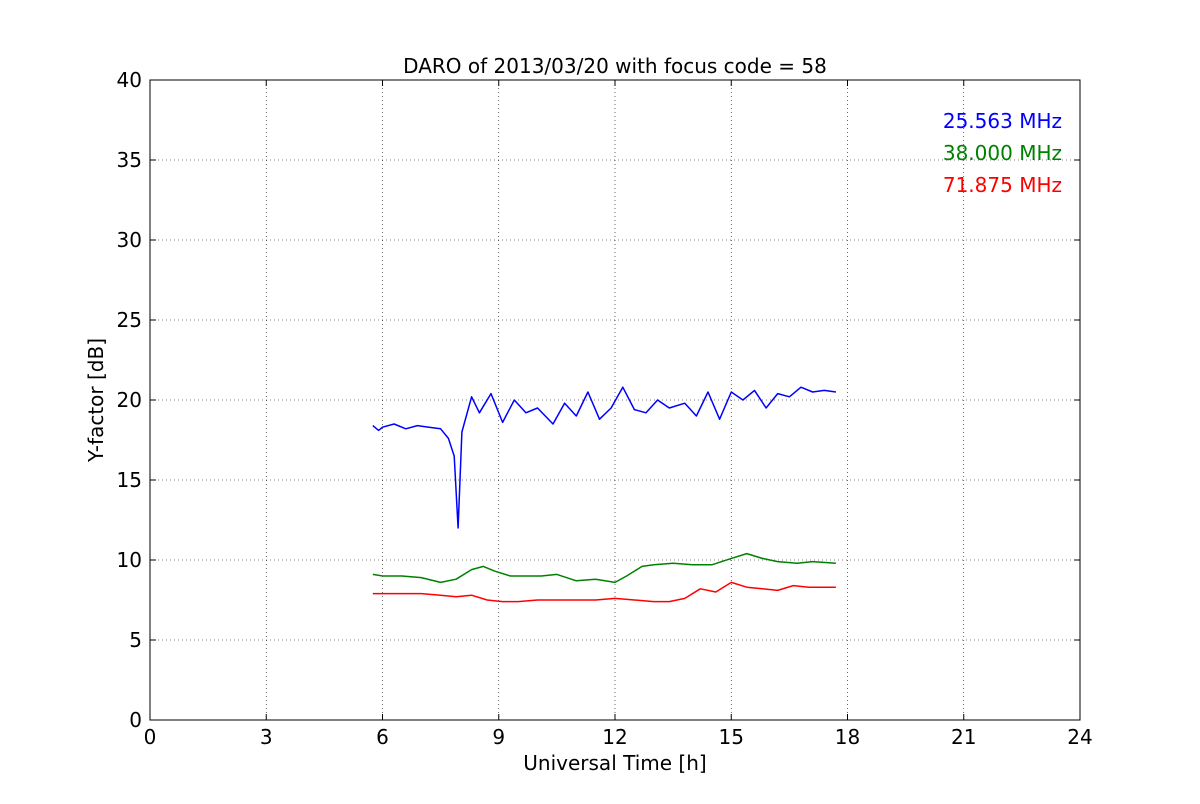 The width and height of the screenshot is (1200, 804). What do you see at coordinates (135, 640) in the screenshot?
I see `y-tick-label: 5` at bounding box center [135, 640].